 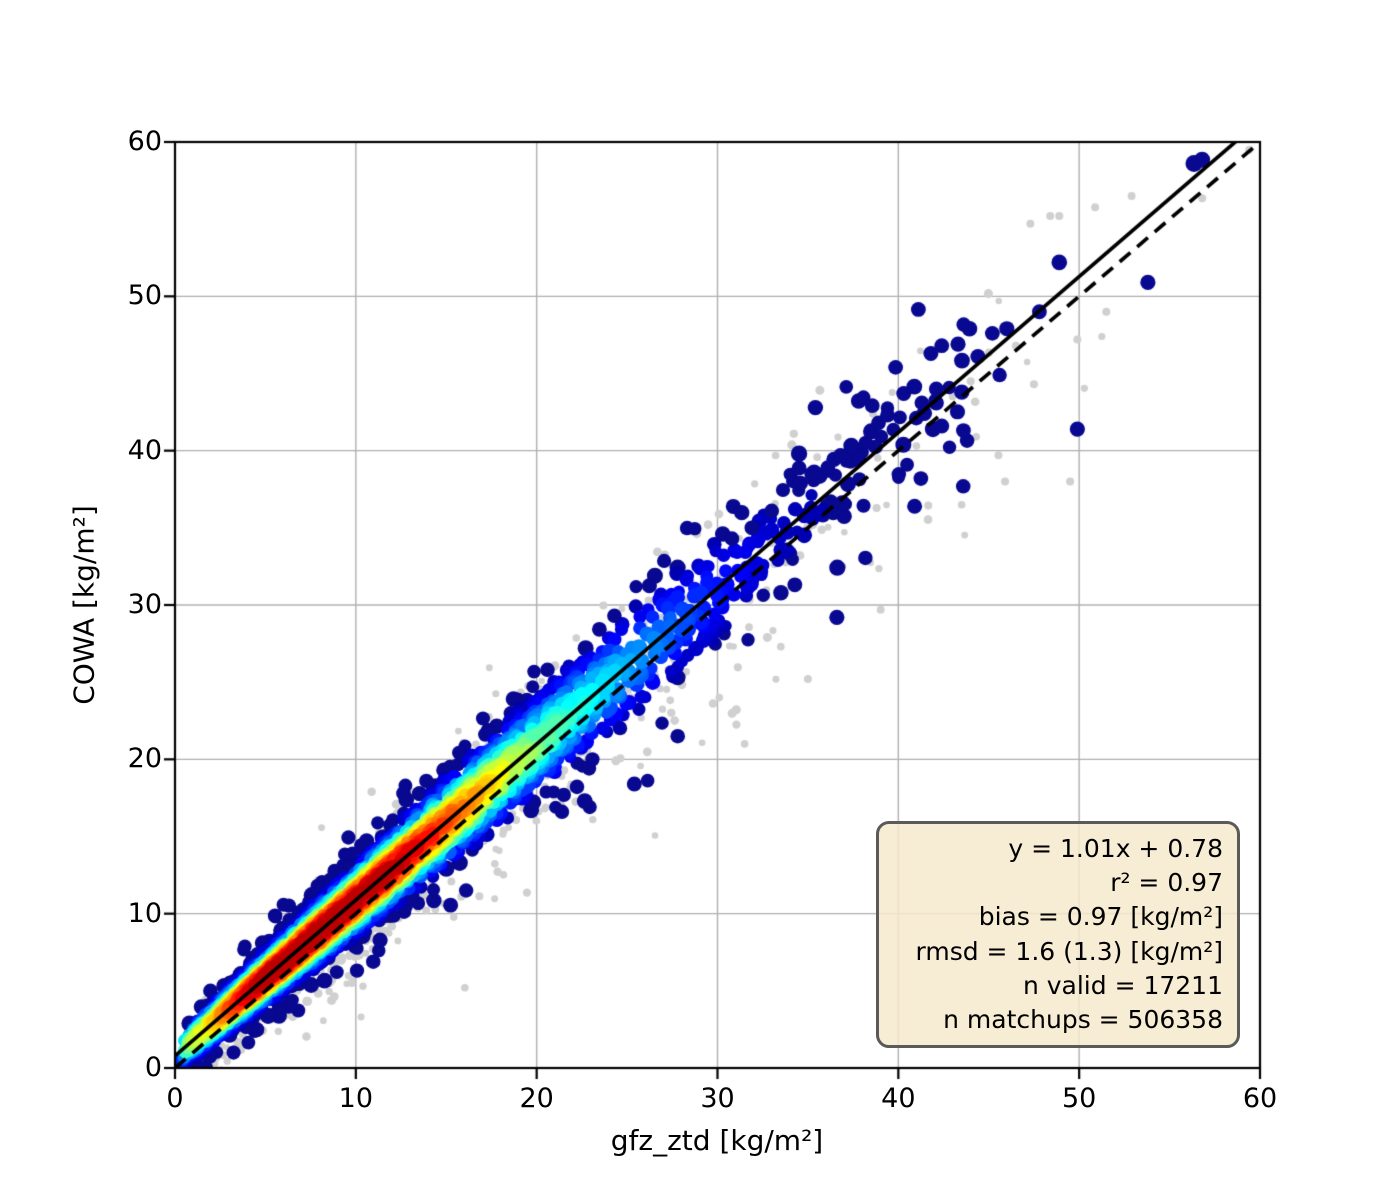 What do you see at coordinates (1083, 1019) in the screenshot?
I see `stats-line-n-matchups: n matchups = 506358` at bounding box center [1083, 1019].